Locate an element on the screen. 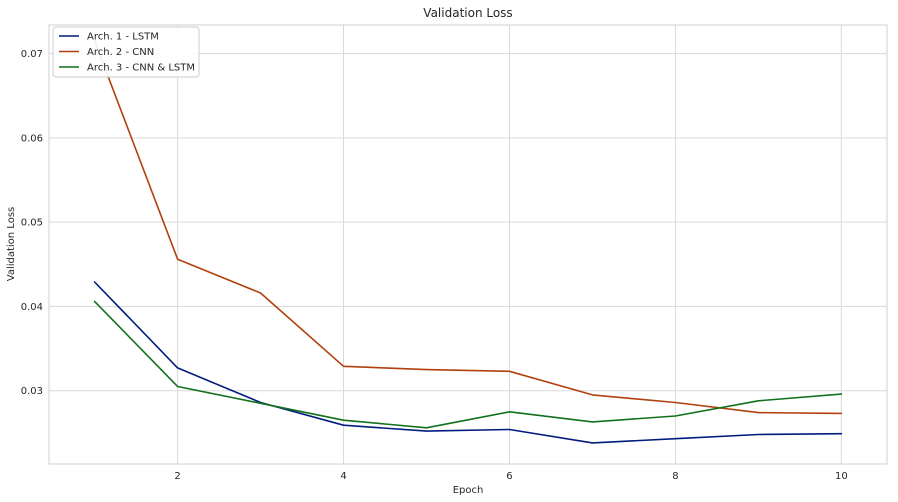 This screenshot has width=898, height=502. y-axis-ticks: 0.03 0.04 0.05 0.06 0.07 is located at coordinates (32, 223).